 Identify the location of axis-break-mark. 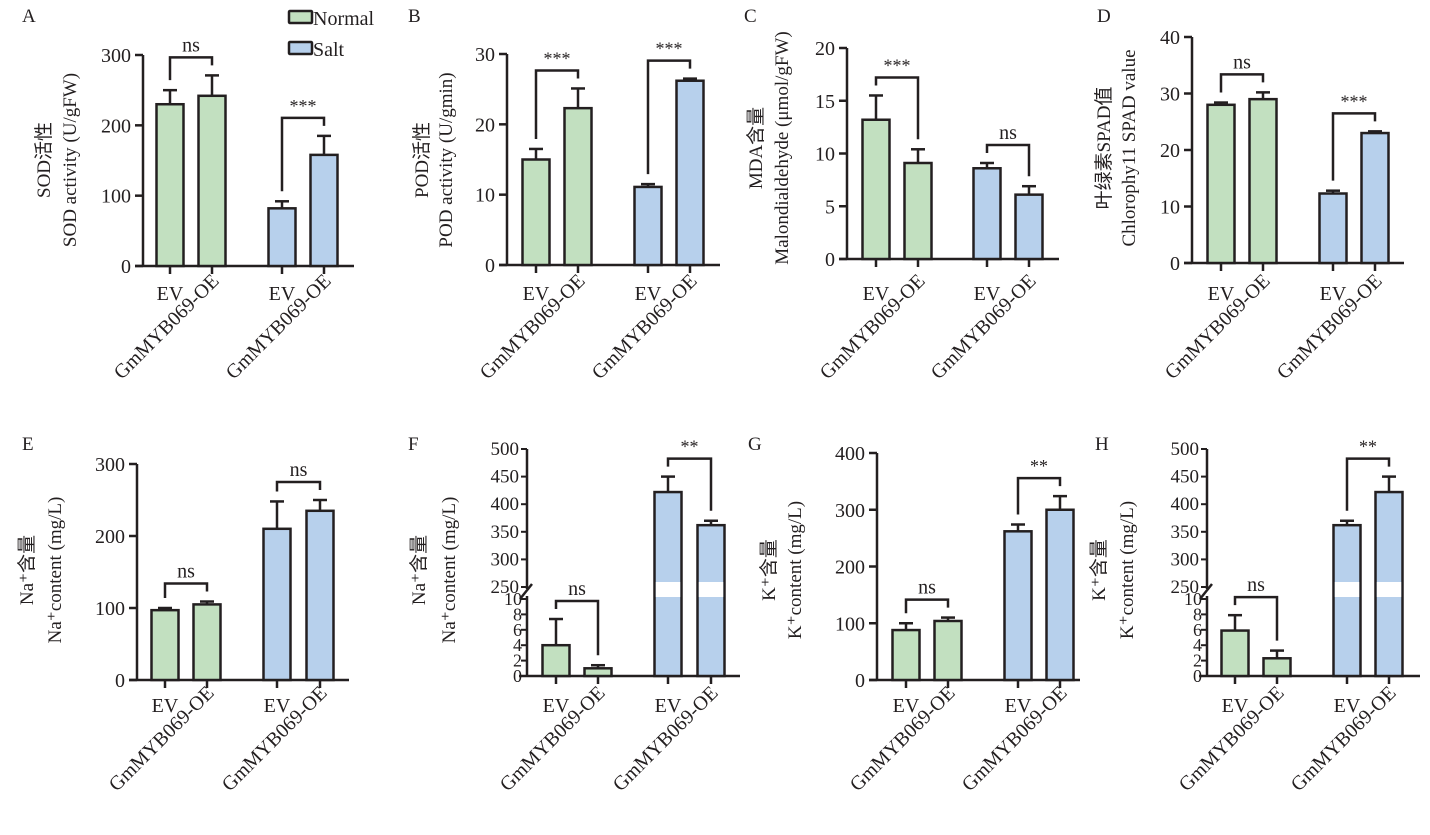
(526, 591).